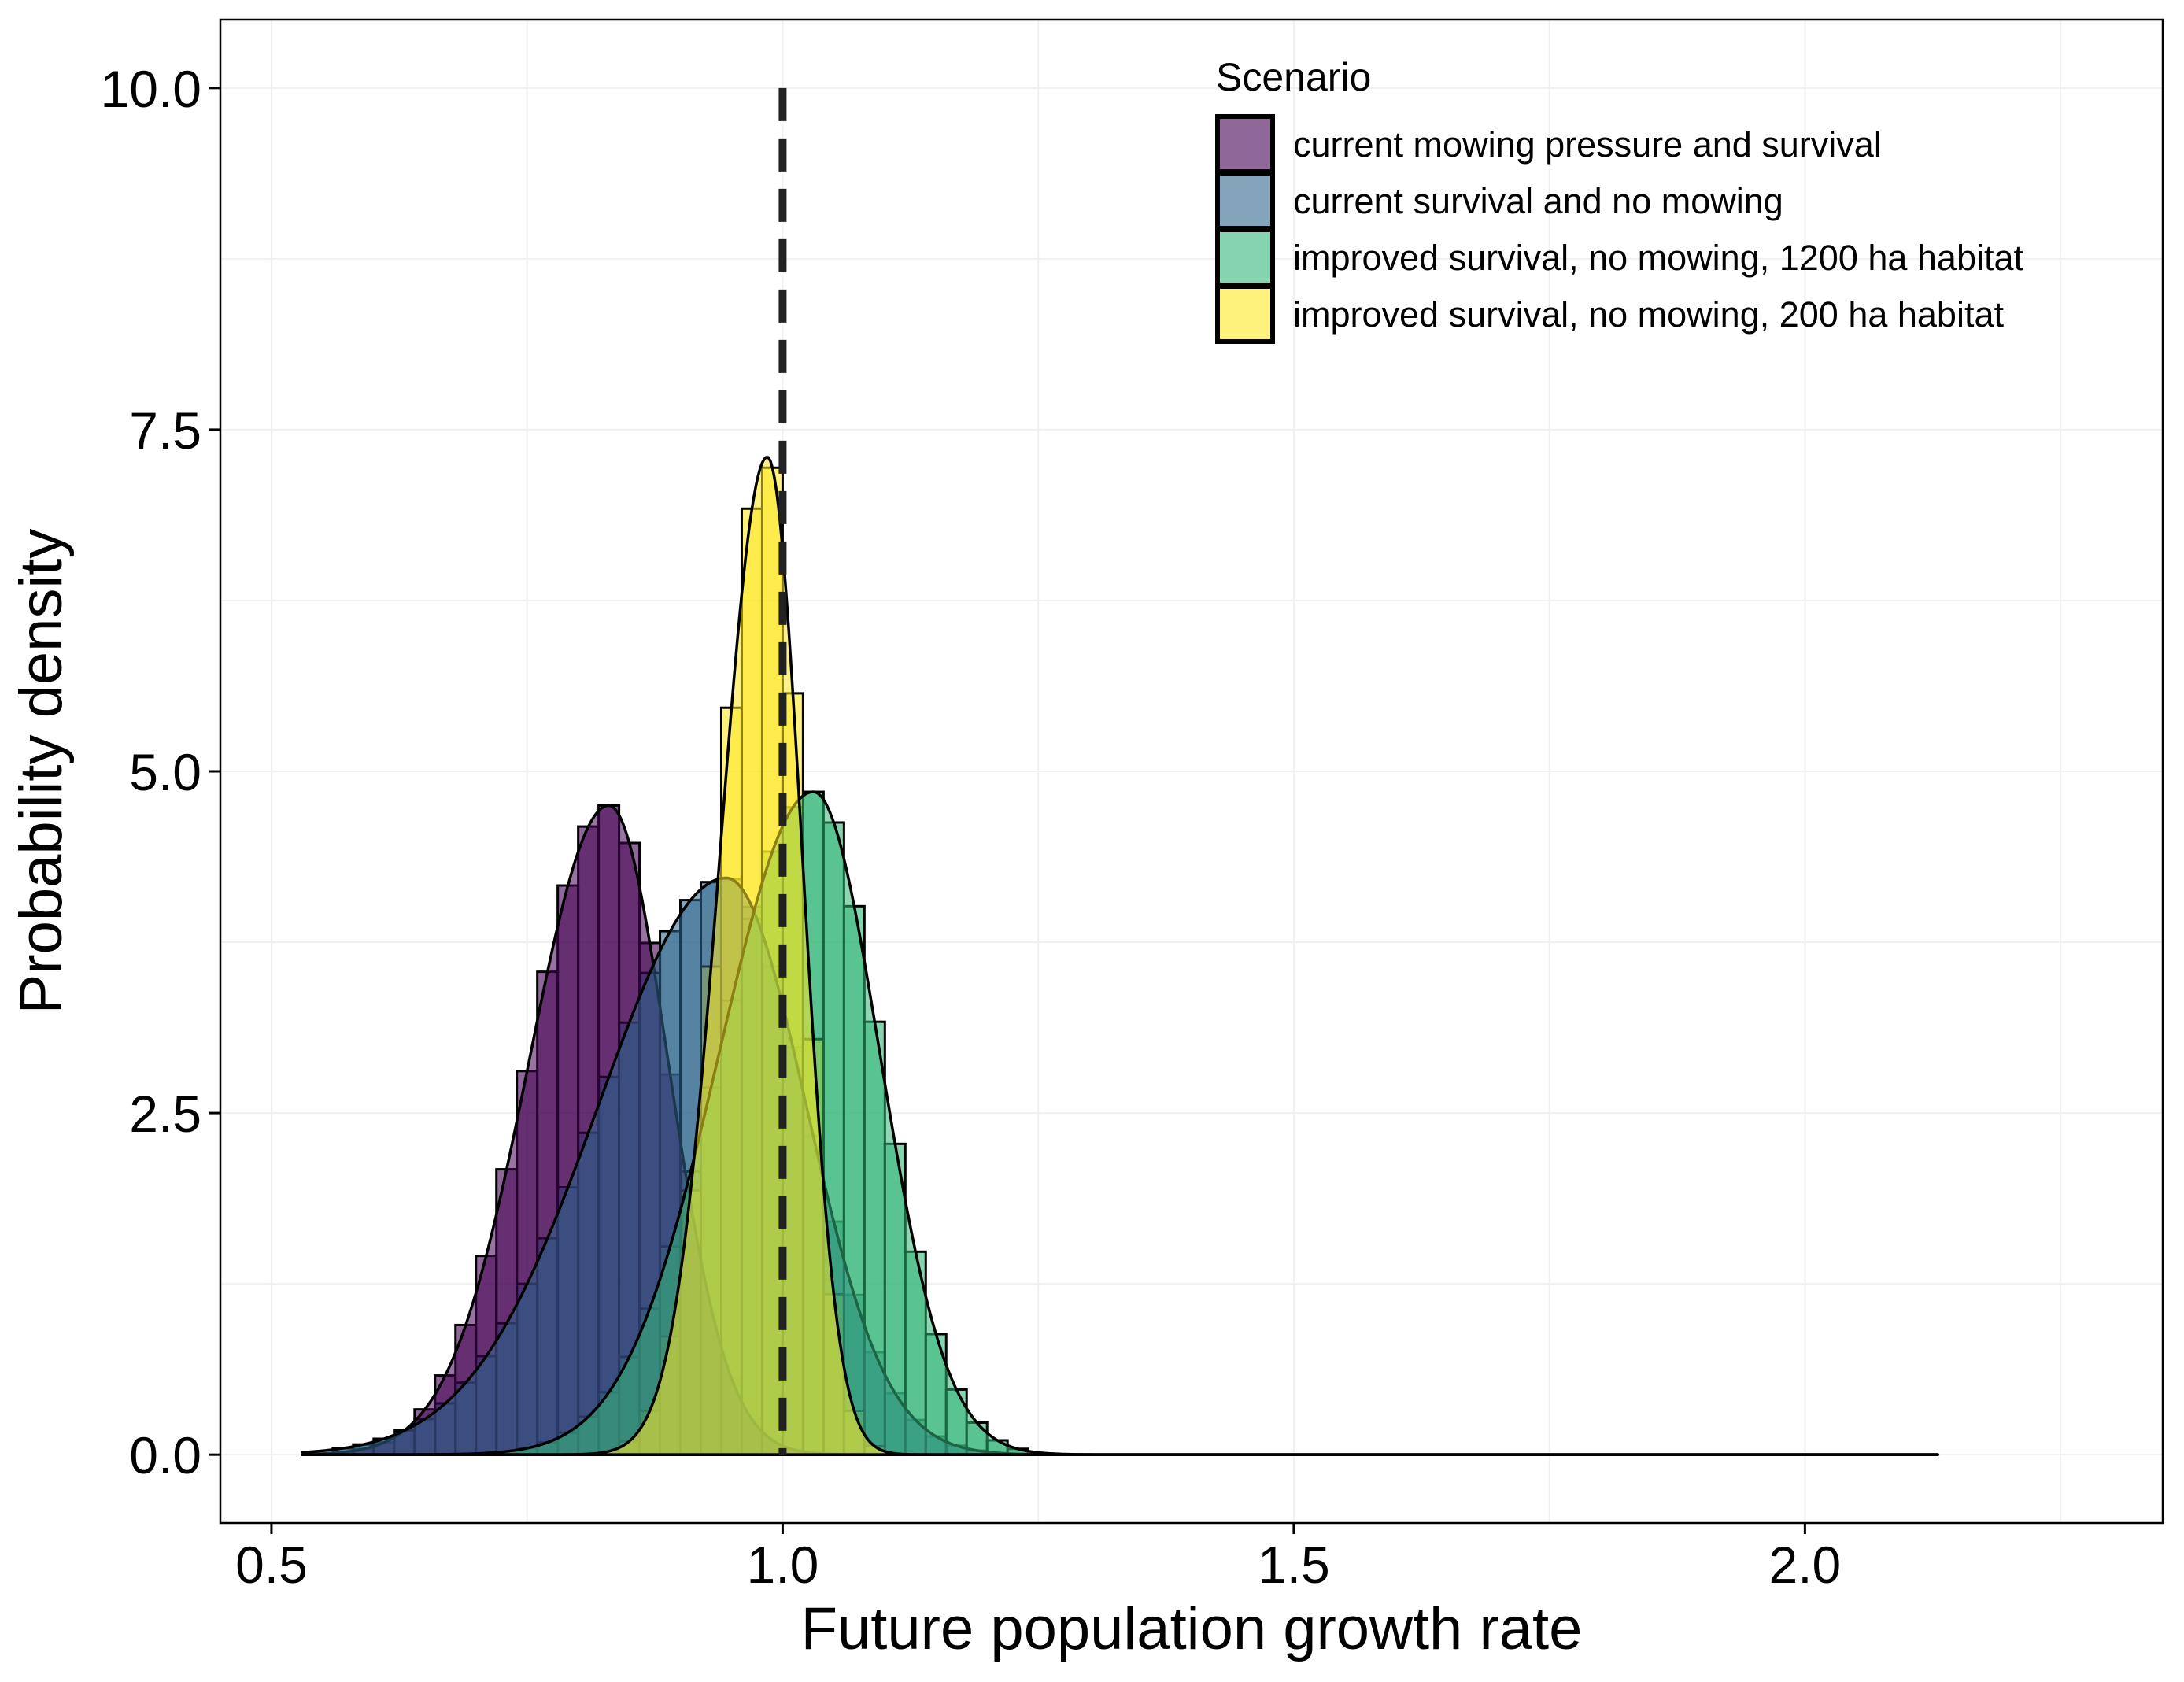  What do you see at coordinates (165, 430) in the screenshot?
I see `y-tick-label: 7.5` at bounding box center [165, 430].